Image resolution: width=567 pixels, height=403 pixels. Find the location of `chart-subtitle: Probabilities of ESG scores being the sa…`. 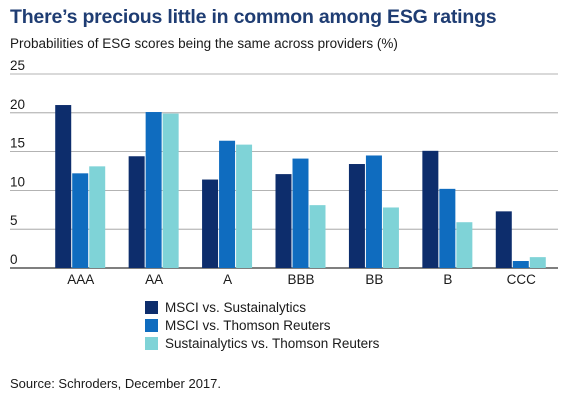

chart-subtitle: Probabilities of ESG scores being the sa… is located at coordinates (204, 43).